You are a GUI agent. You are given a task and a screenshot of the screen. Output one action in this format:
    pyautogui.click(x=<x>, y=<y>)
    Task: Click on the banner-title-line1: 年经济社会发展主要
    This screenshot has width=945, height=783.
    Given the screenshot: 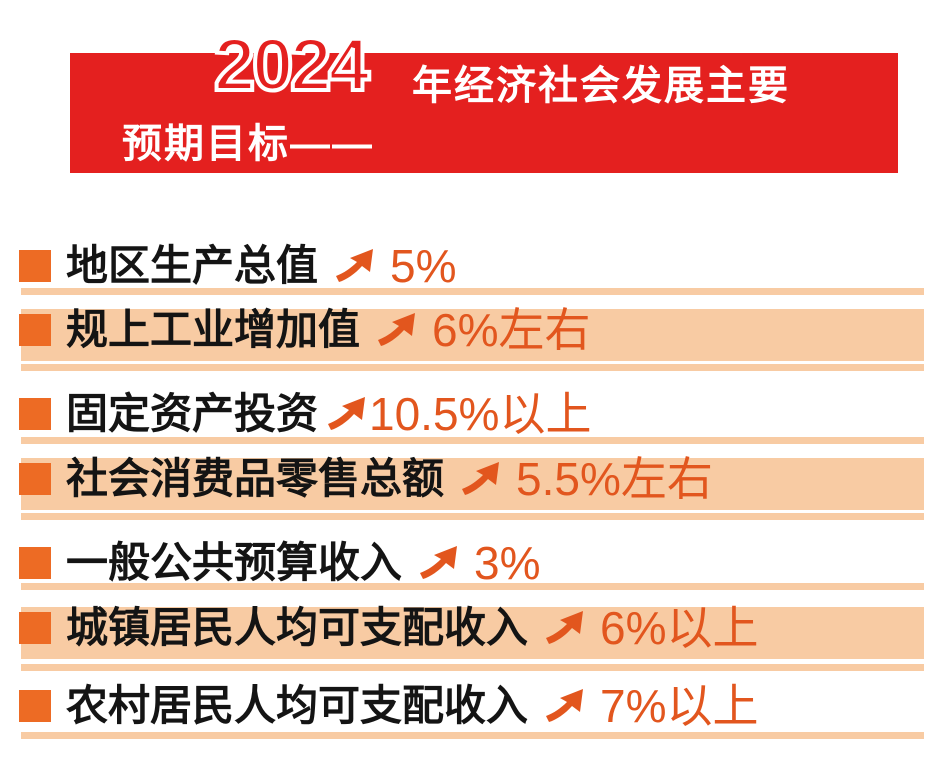 What is the action you would take?
    pyautogui.click(x=601, y=86)
    